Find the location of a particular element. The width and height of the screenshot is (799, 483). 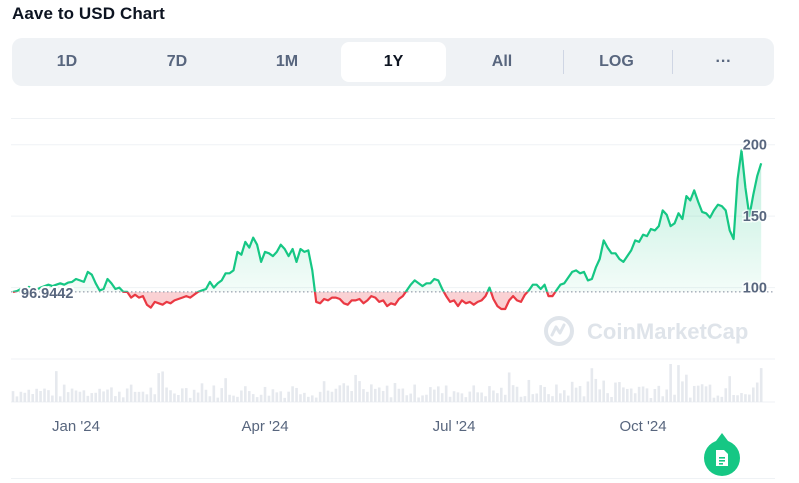

tab-7d: 7D is located at coordinates (177, 61).